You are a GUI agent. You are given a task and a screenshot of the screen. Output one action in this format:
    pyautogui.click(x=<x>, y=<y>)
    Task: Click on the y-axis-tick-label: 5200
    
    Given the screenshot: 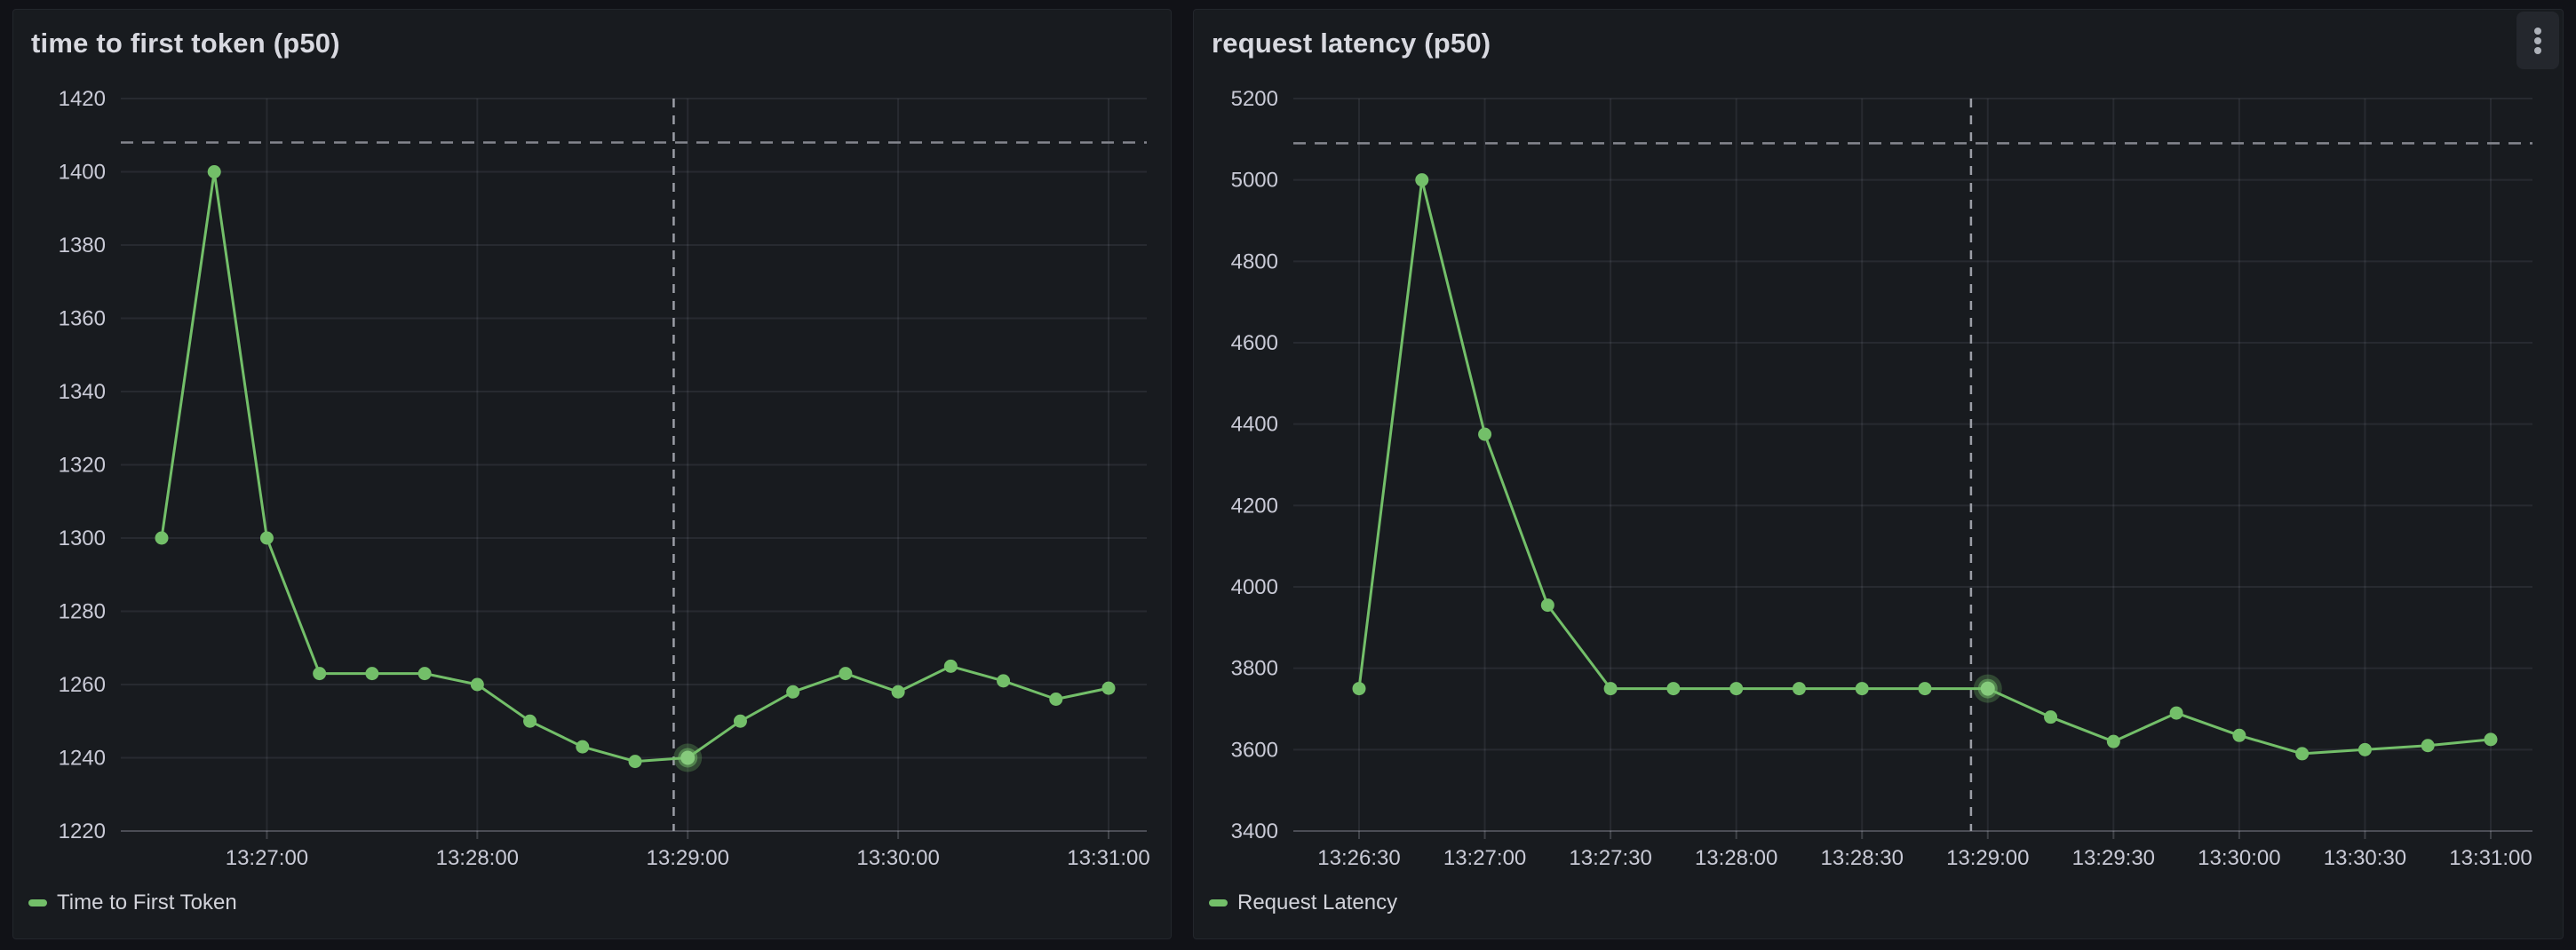 What is the action you would take?
    pyautogui.click(x=1254, y=99)
    